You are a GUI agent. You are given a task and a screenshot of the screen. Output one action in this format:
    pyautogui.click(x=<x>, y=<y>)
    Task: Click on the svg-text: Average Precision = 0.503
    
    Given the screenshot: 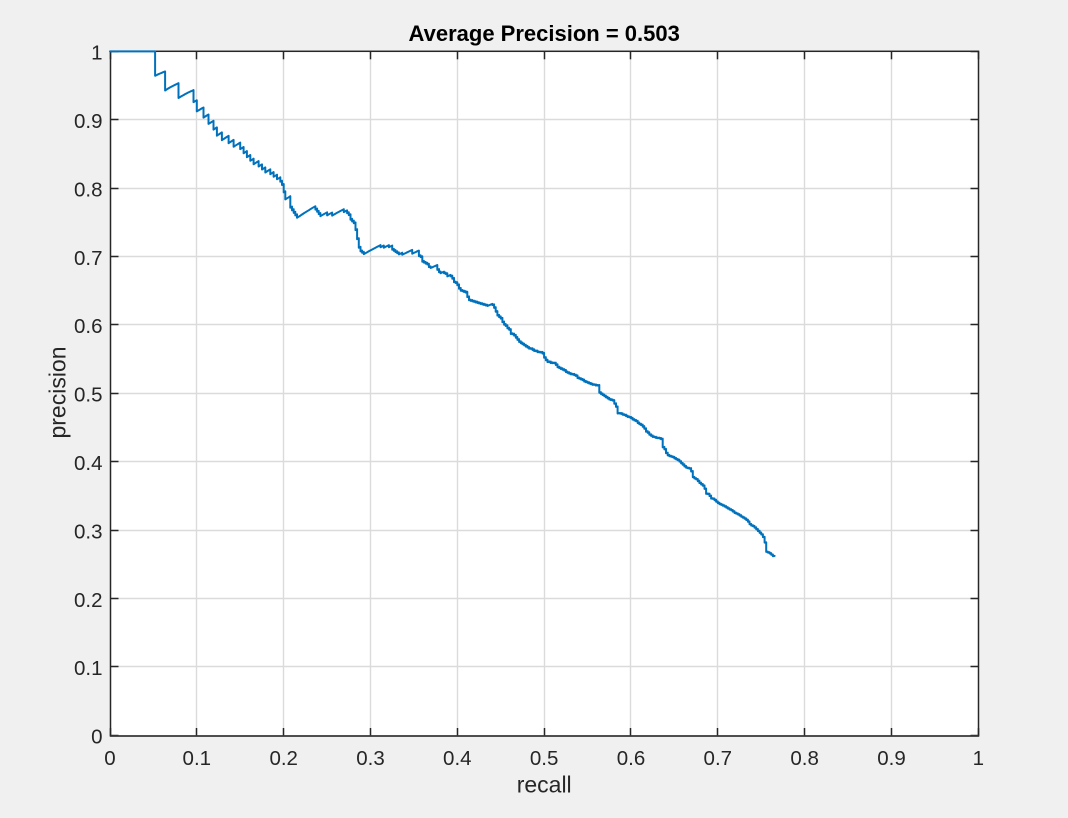 What is the action you would take?
    pyautogui.click(x=544, y=33)
    